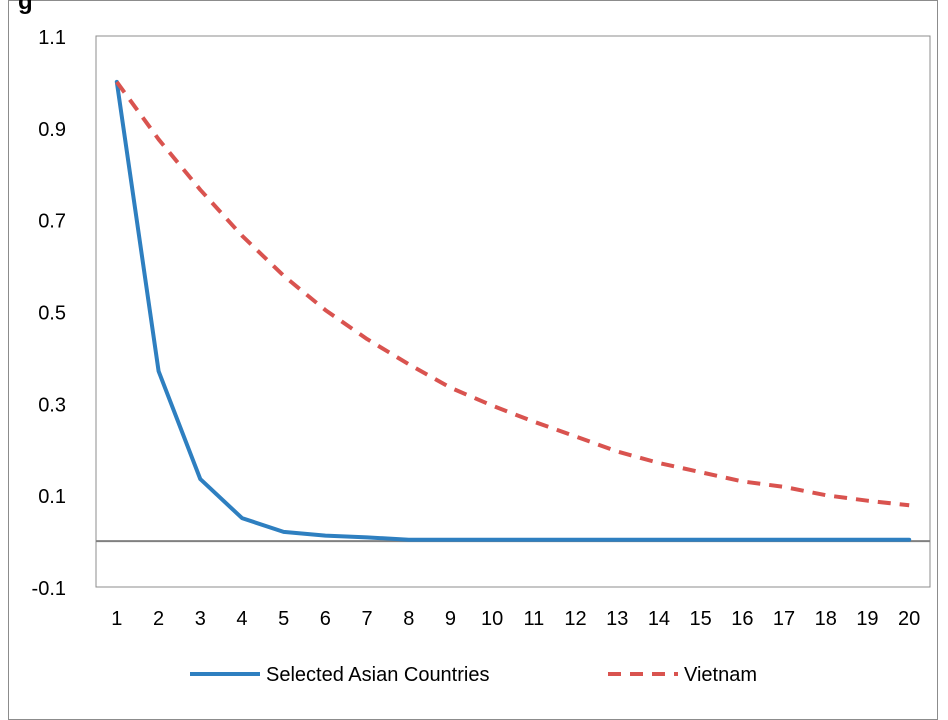  Describe the element at coordinates (52, 222) in the screenshot. I see `y-tick-label: 0.7` at that location.